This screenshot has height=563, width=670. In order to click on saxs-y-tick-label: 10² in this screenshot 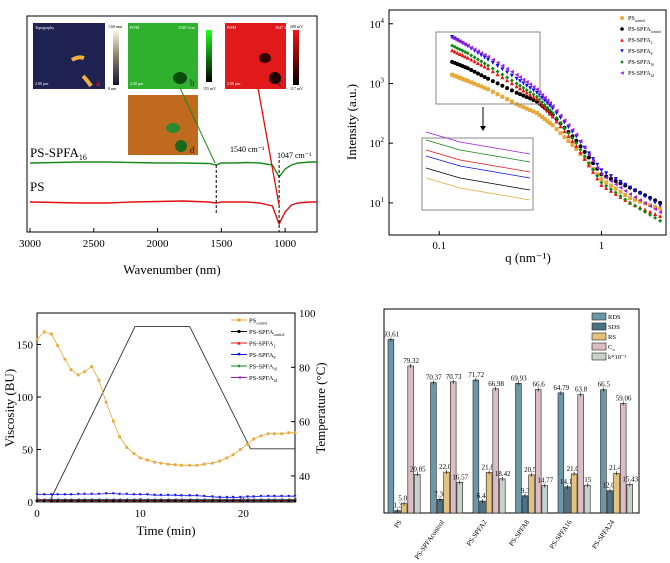, I will do `click(377, 143)`.